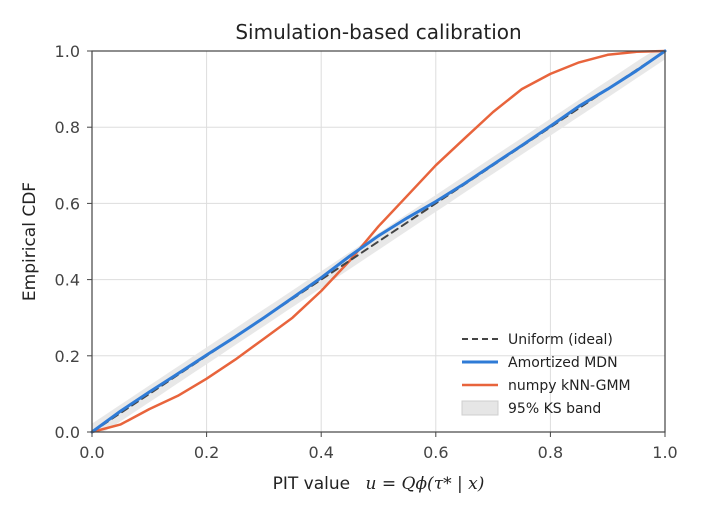 This screenshot has height=520, width=702. Describe the element at coordinates (206, 452) in the screenshot. I see `x-tick-label: 0.2` at that location.